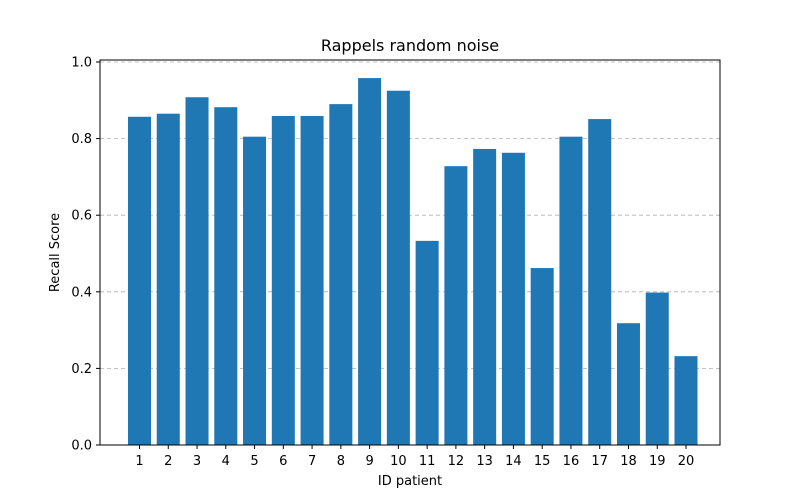  Describe the element at coordinates (312, 461) in the screenshot. I see `x-tick-label: 7` at that location.